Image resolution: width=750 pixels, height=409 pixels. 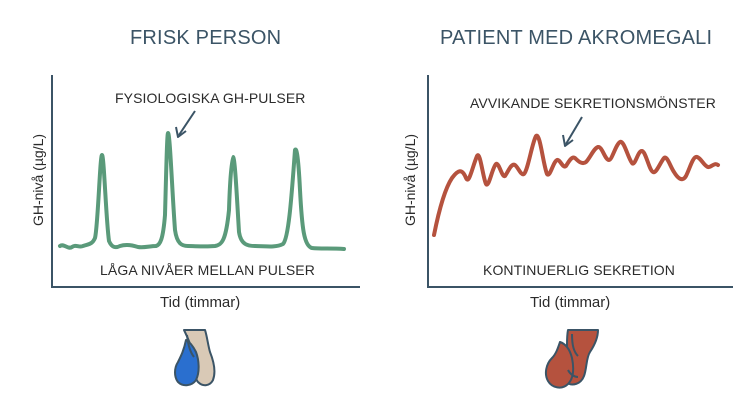 What do you see at coordinates (200, 302) in the screenshot?
I see `left-x-axis-label: Tid (timmar)` at bounding box center [200, 302].